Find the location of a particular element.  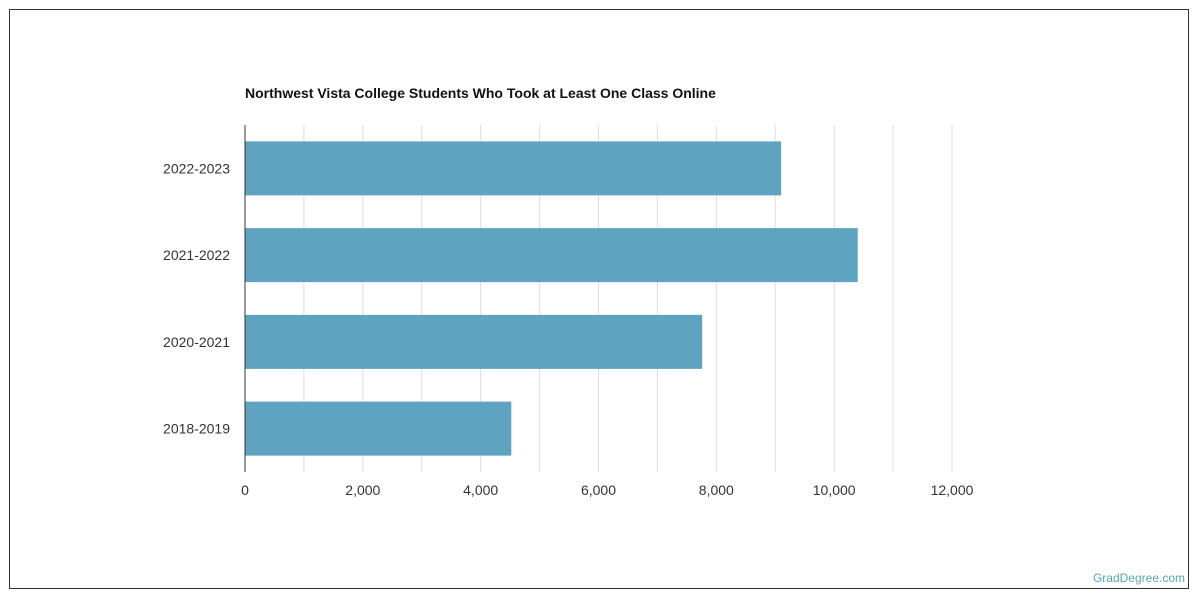

category-label: 2021-2022 is located at coordinates (196, 255).